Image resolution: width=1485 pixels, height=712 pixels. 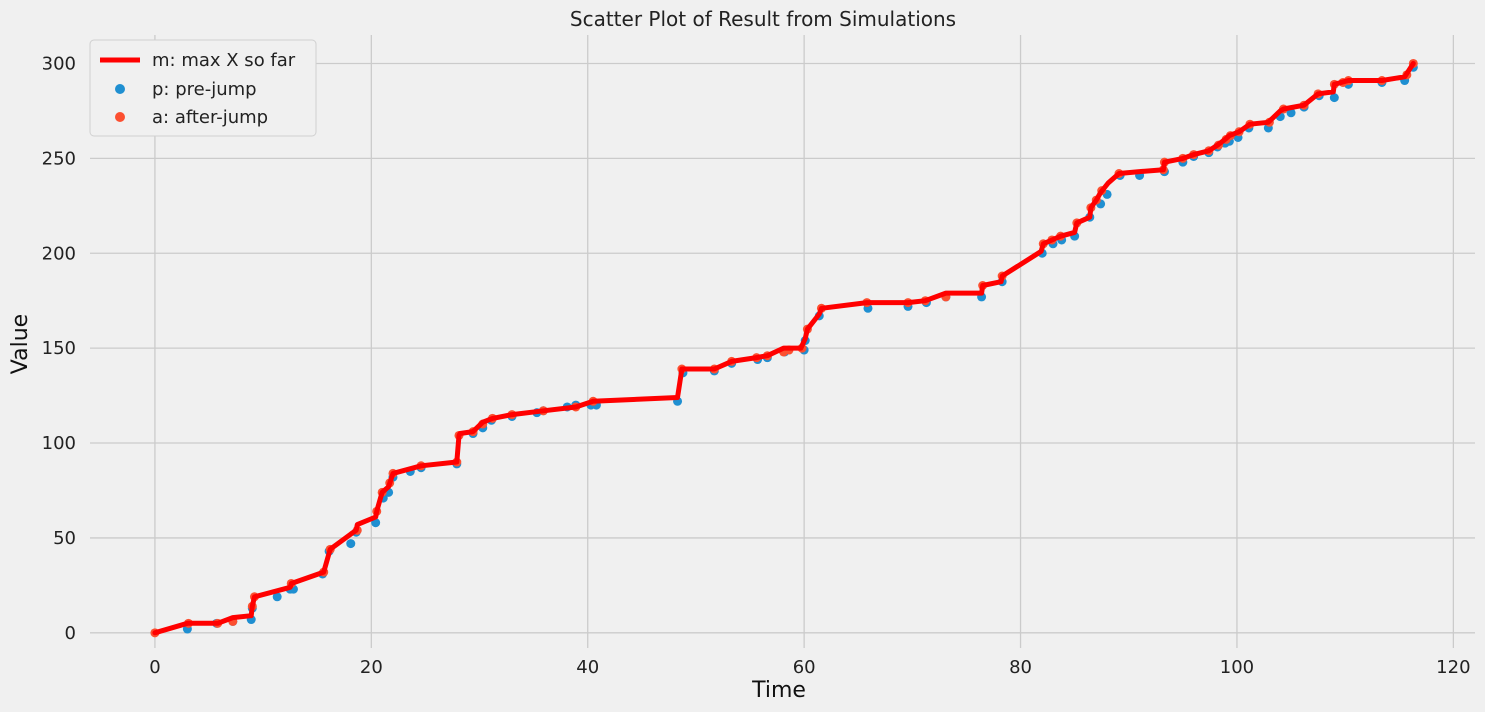 I want to click on y-tick-label: 150, so click(x=59, y=348).